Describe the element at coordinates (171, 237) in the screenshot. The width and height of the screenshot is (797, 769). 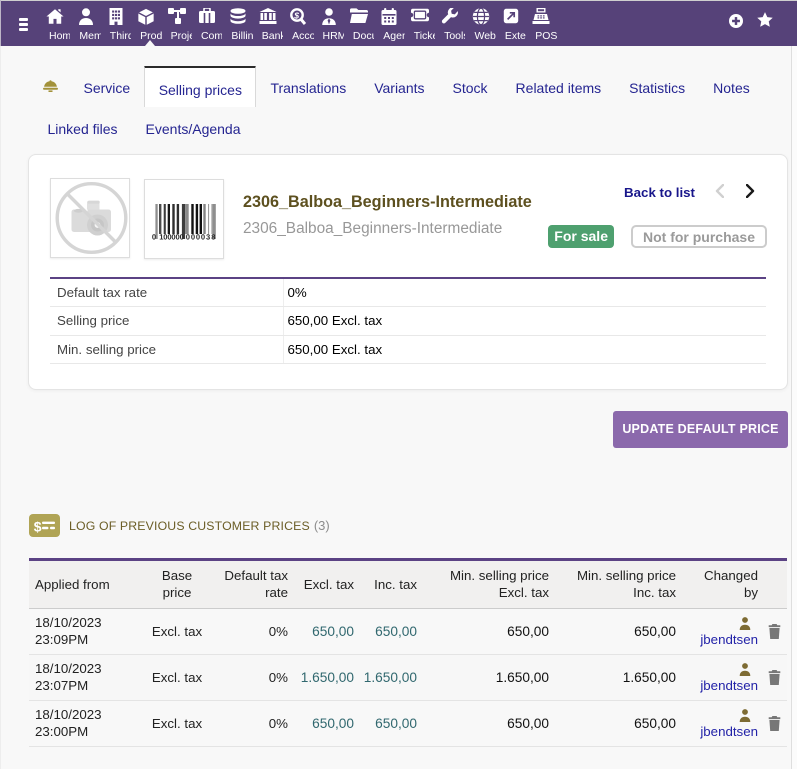
I see `svg-text: 100000` at that location.